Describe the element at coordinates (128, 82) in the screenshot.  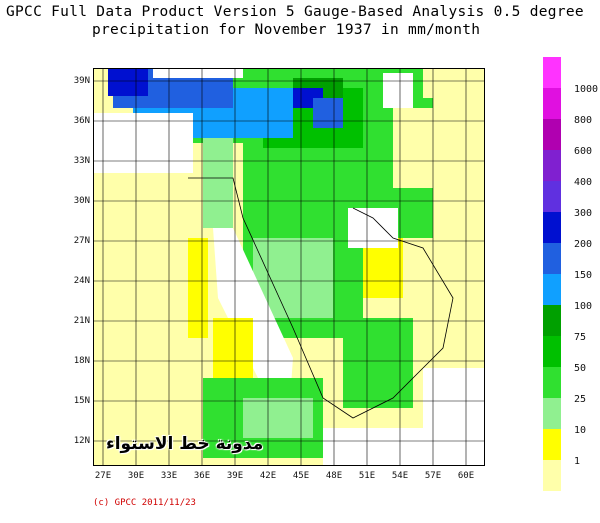
I see `region-darkblue-nw` at that location.